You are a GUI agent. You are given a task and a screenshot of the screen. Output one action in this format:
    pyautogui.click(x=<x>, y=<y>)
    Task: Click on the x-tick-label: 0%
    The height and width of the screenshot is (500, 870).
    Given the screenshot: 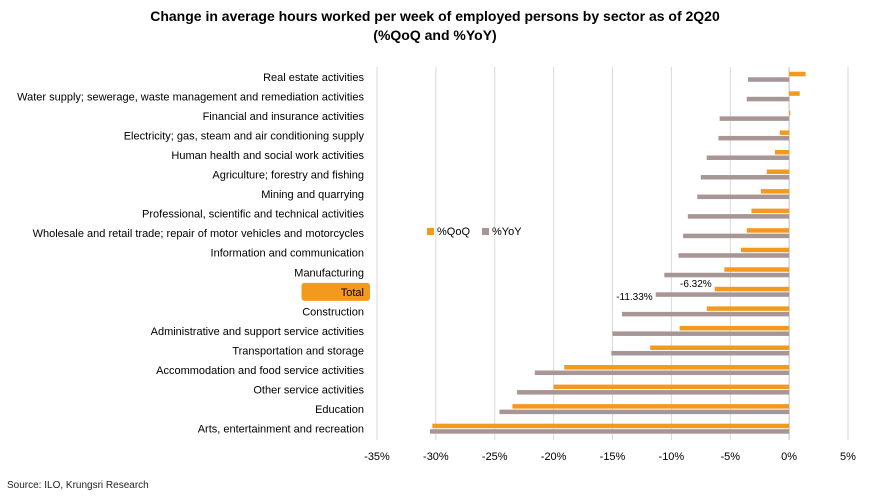 What is the action you would take?
    pyautogui.click(x=789, y=457)
    